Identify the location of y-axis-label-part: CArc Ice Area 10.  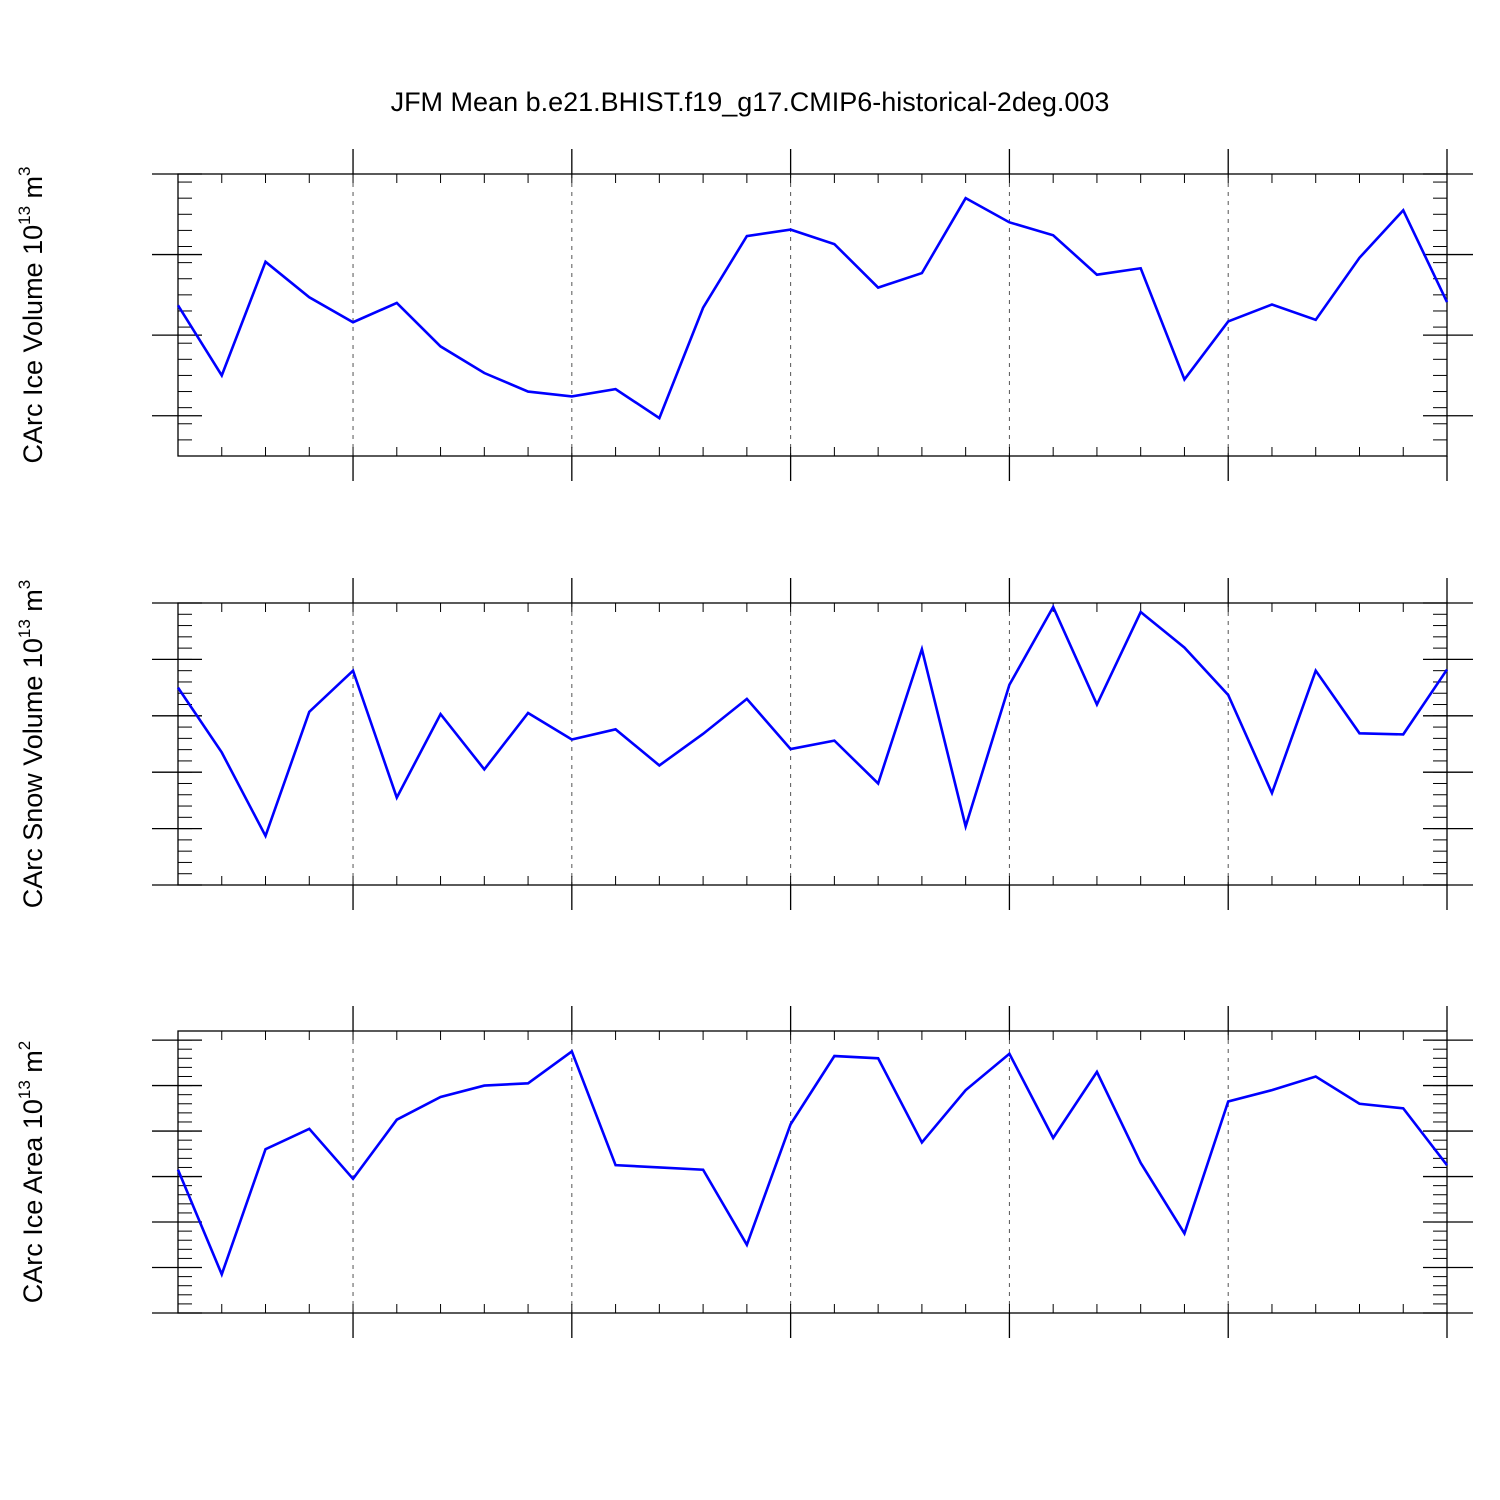
(33, 1201).